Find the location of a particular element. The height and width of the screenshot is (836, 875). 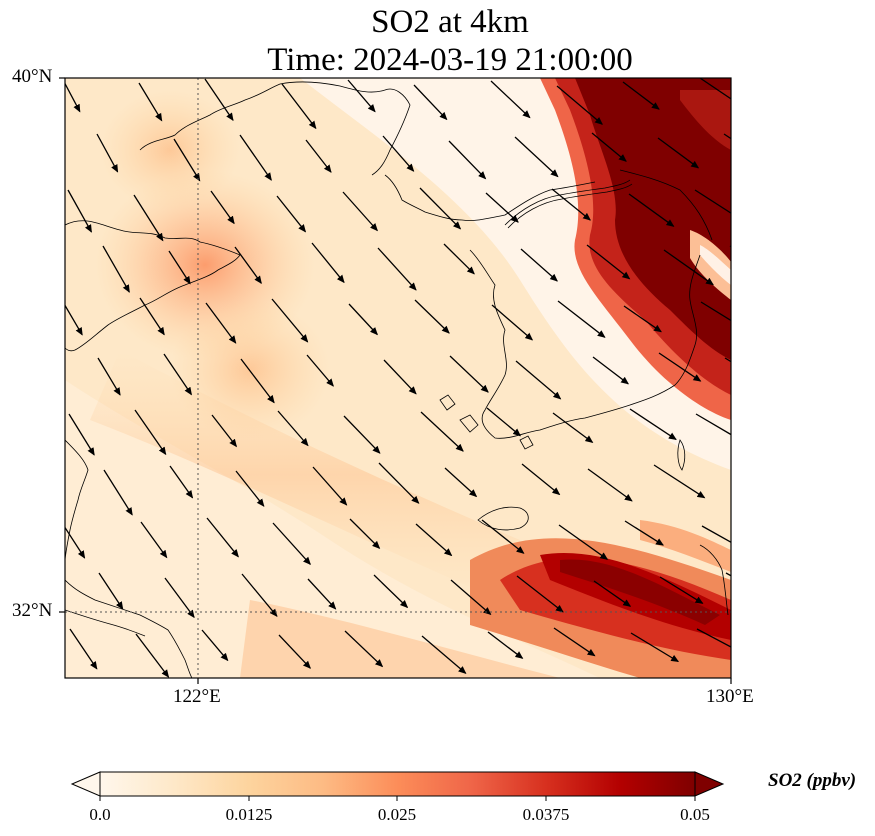

chart-title-line1: SO2 at 4km is located at coordinates (450, 22).